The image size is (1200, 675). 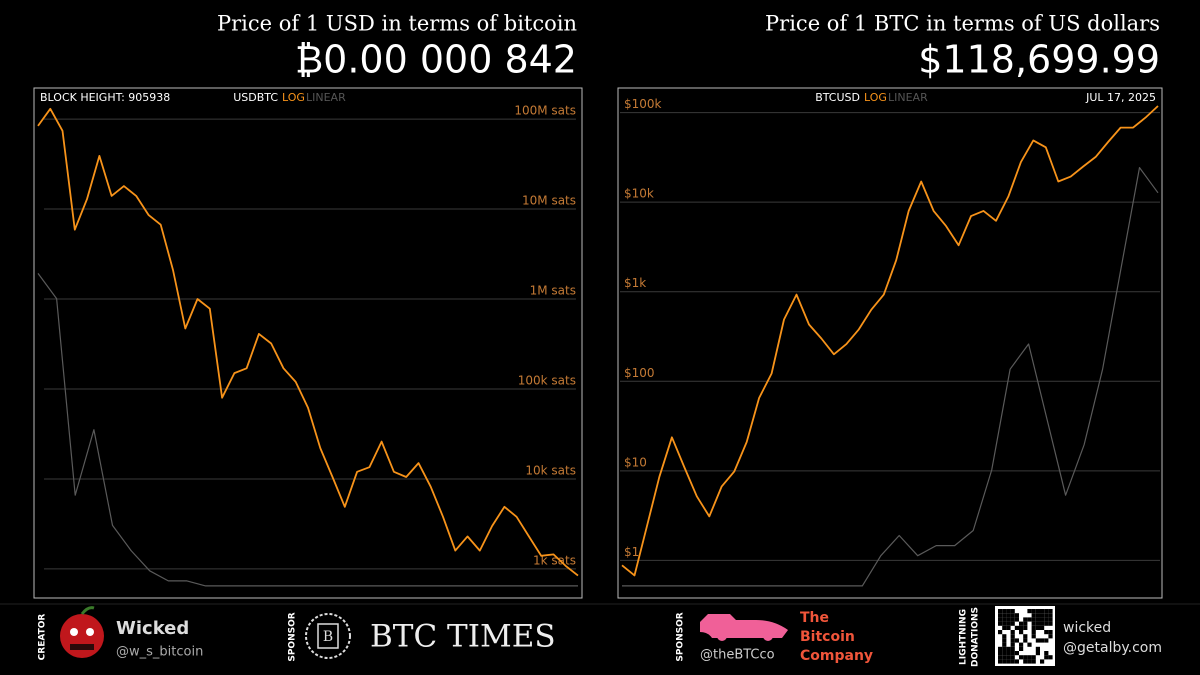 I want to click on left-title: Price of 1 USD in terms of bitcoin, so click(x=397, y=24).